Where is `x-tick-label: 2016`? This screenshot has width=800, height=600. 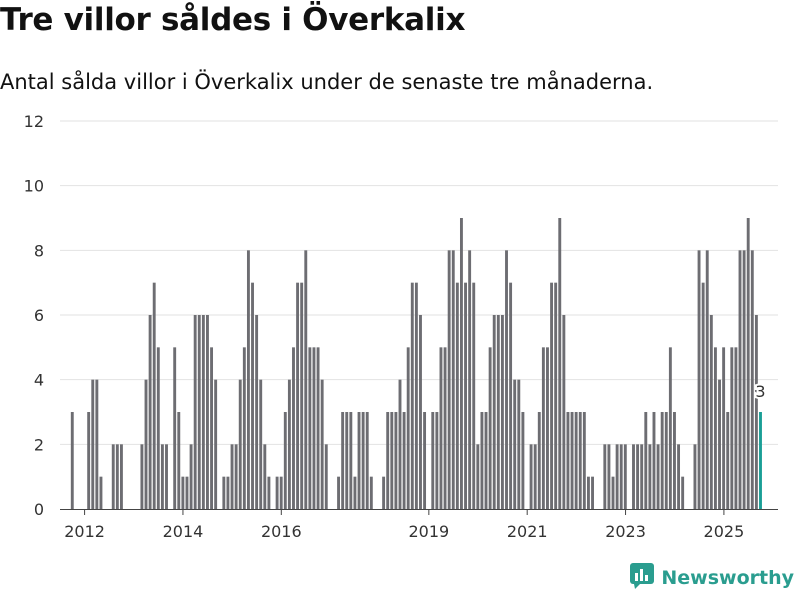 x-tick-label: 2016 is located at coordinates (281, 531).